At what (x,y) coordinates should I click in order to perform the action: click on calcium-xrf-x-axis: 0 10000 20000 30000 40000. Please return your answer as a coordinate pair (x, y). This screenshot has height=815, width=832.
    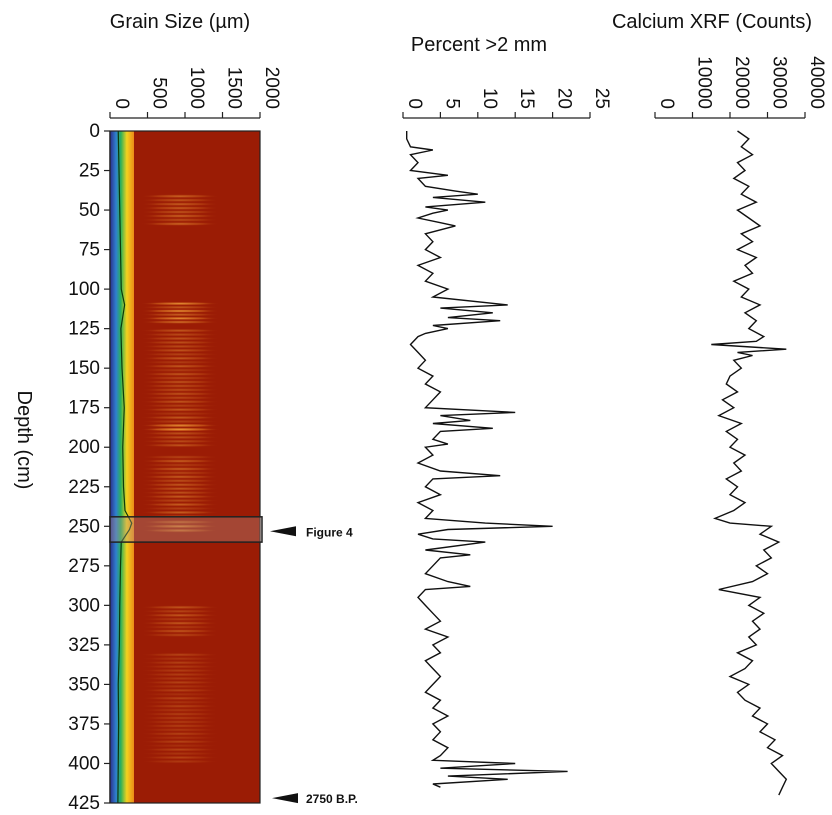
    Looking at the image, I should click on (740, 87).